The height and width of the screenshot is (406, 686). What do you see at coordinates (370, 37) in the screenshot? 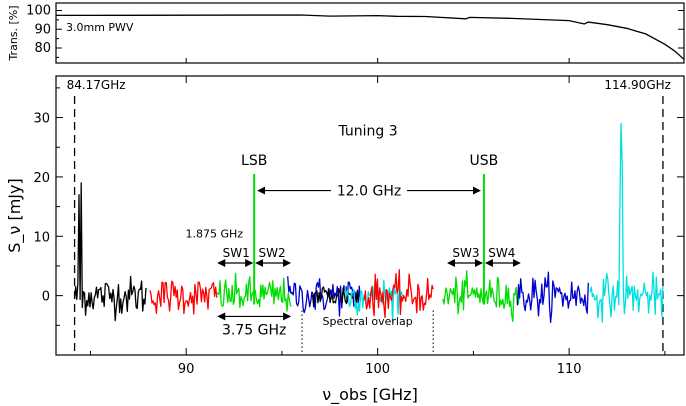
I see `transmission-curve` at bounding box center [370, 37].